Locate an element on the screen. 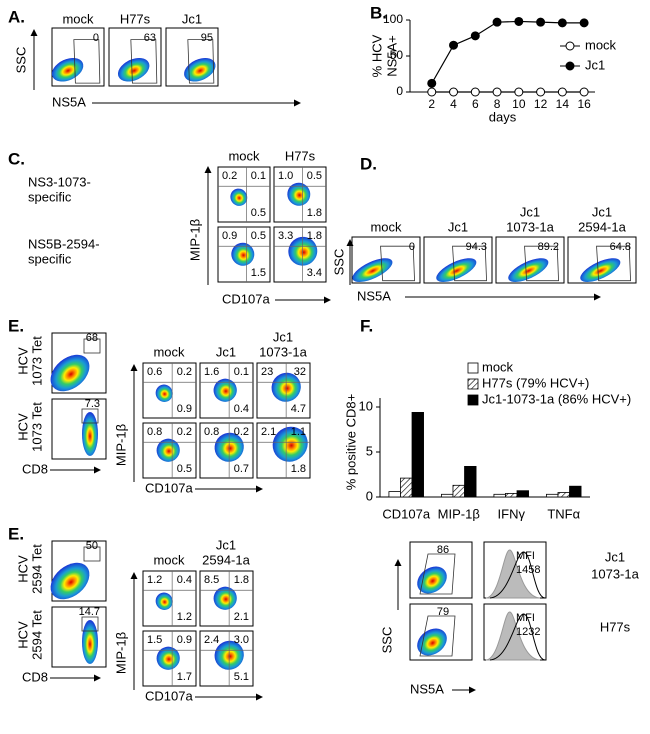 The image size is (650, 734). mfi-label: MFI is located at coordinates (525, 618).